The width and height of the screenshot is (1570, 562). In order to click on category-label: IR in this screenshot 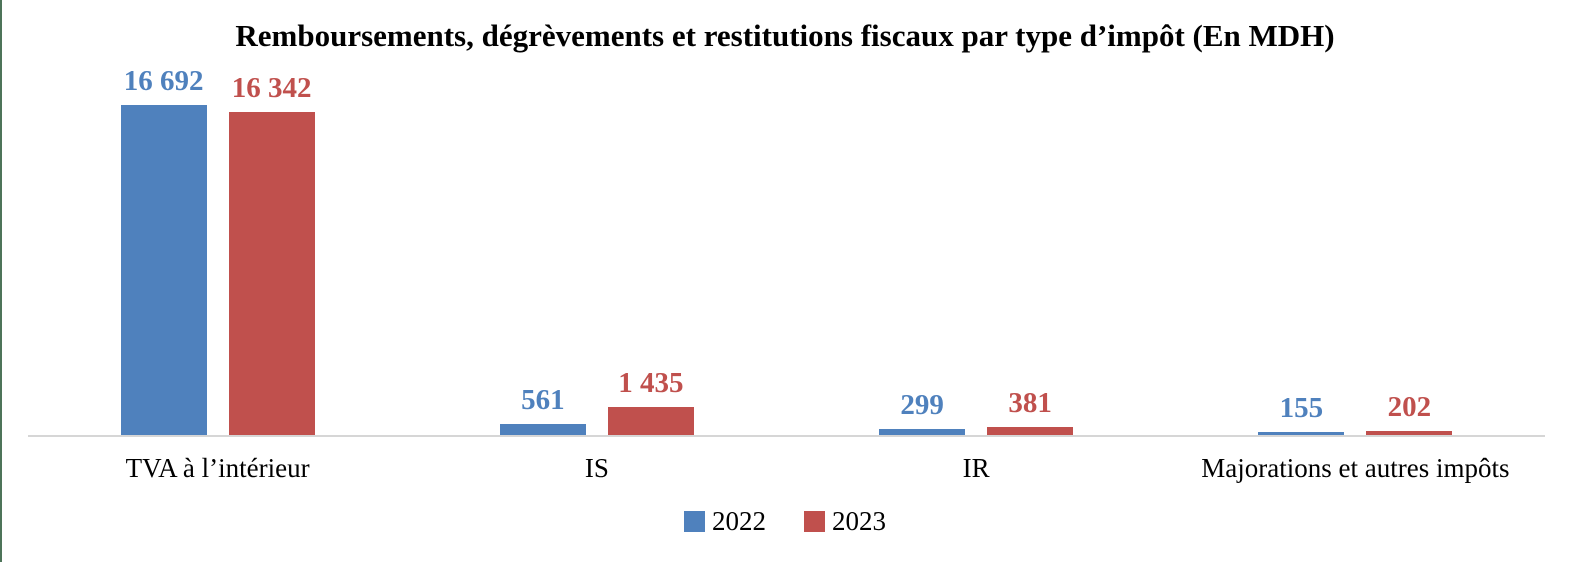, I will do `click(976, 468)`.